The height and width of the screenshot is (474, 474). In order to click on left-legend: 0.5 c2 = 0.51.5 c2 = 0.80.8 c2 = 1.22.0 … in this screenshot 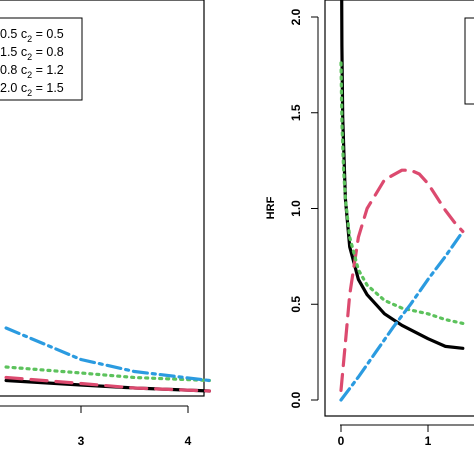, I will do `click(41, 59)`.